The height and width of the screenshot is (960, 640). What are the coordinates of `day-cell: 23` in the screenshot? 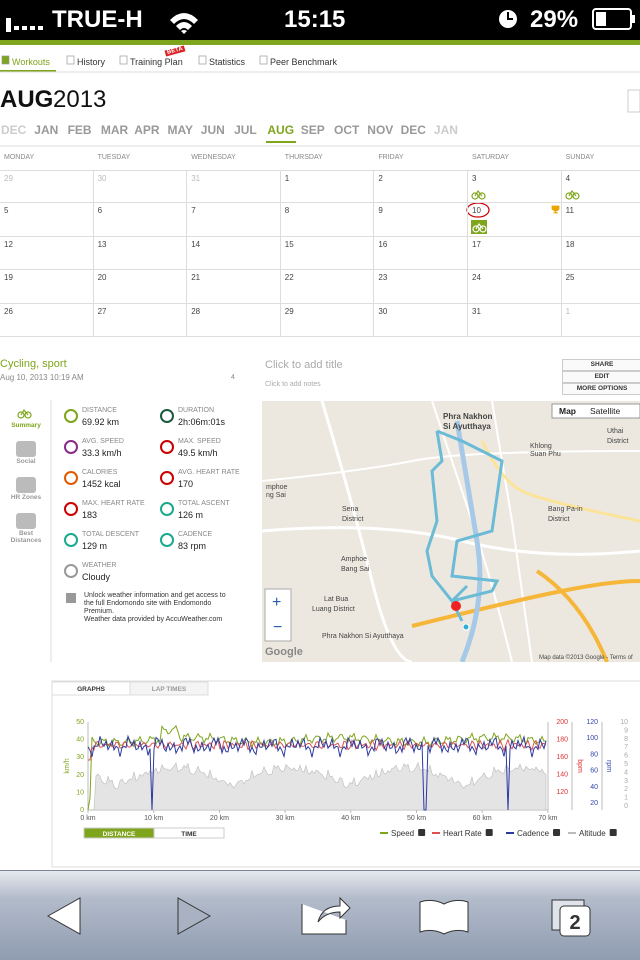 It's located at (421, 287).